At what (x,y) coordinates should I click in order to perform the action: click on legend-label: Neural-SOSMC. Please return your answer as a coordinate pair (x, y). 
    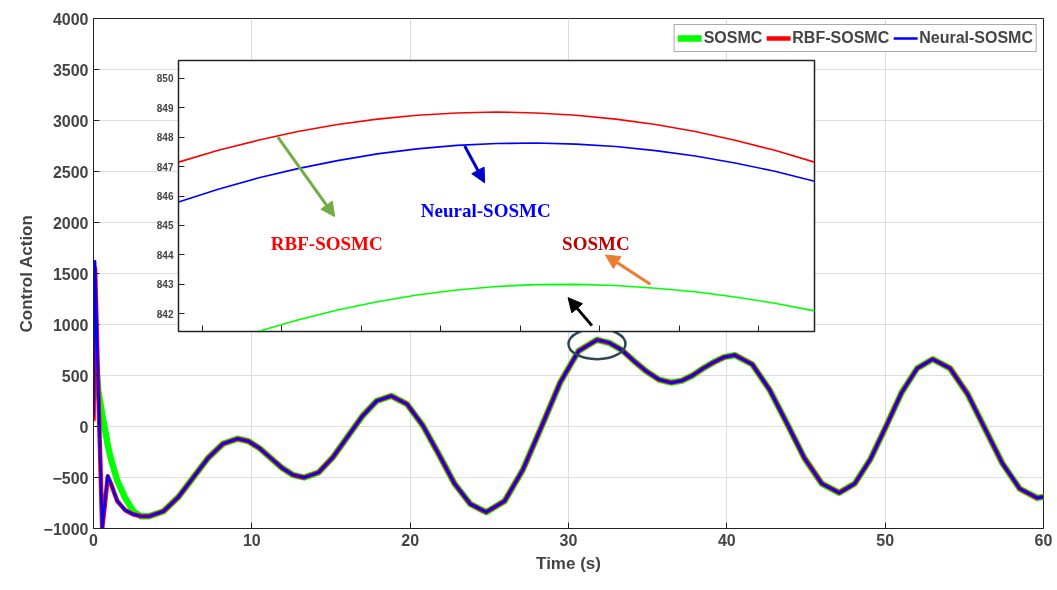
    Looking at the image, I should click on (976, 38).